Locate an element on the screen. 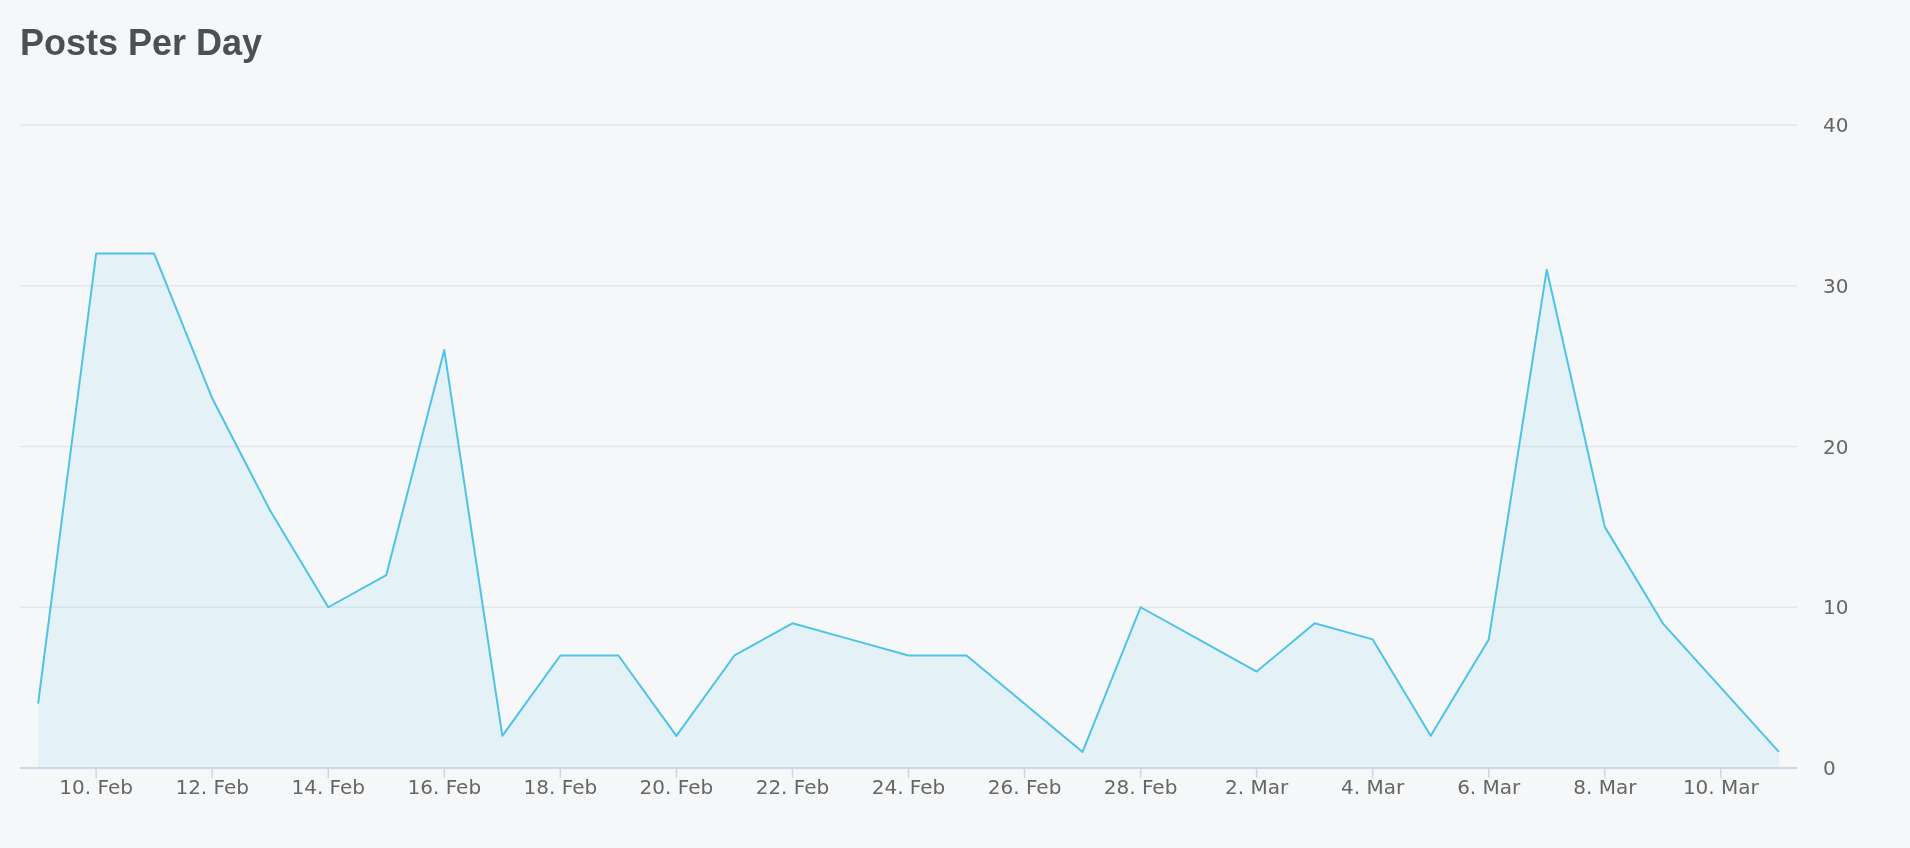  y-tick-label: 20 is located at coordinates (1836, 446).